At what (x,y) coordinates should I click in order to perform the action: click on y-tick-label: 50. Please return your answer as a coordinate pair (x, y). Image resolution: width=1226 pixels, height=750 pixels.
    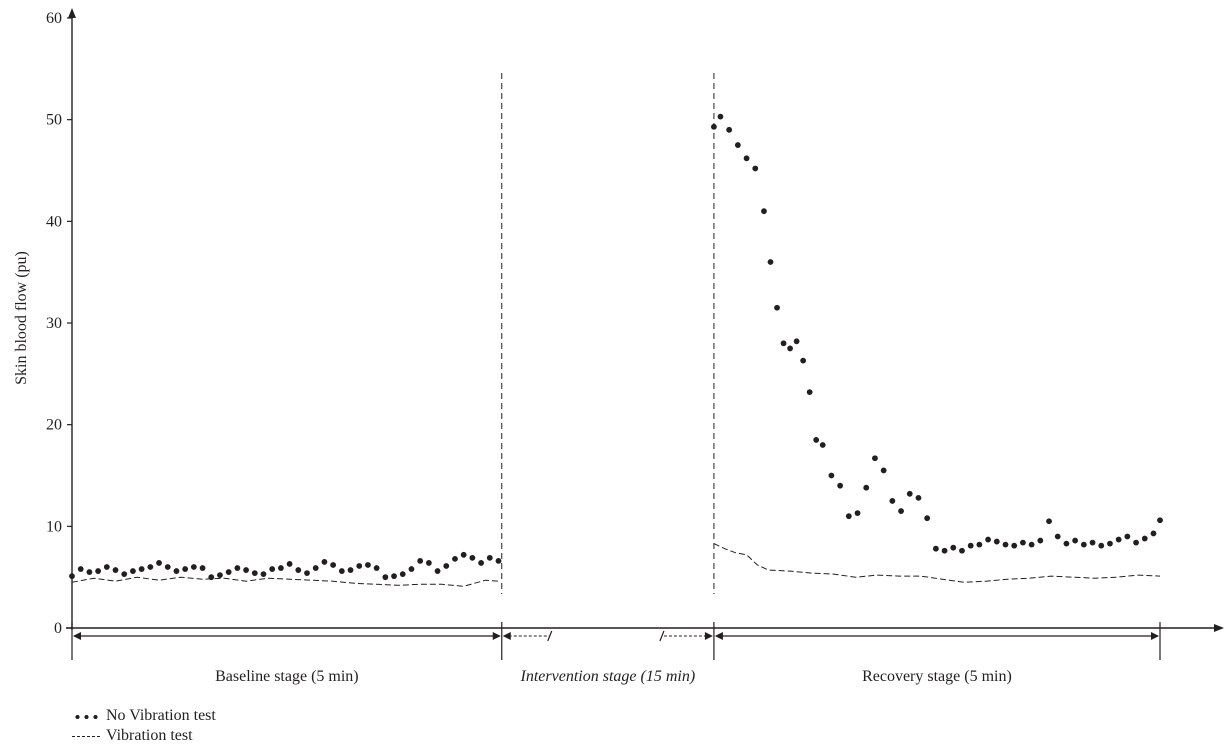
    Looking at the image, I should click on (54, 120).